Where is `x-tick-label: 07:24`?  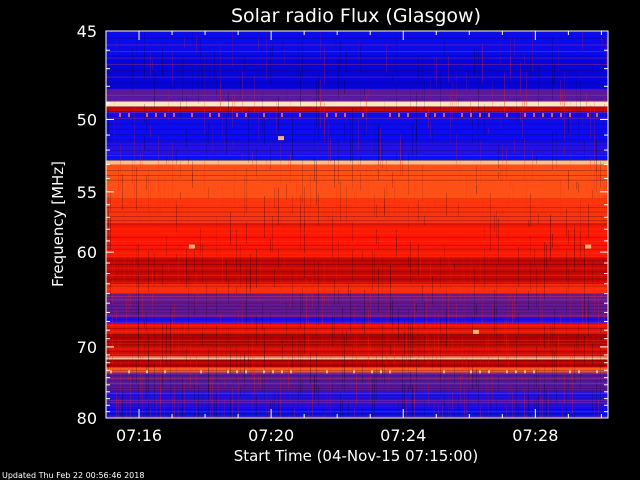 x-tick-label: 07:24 is located at coordinates (403, 435).